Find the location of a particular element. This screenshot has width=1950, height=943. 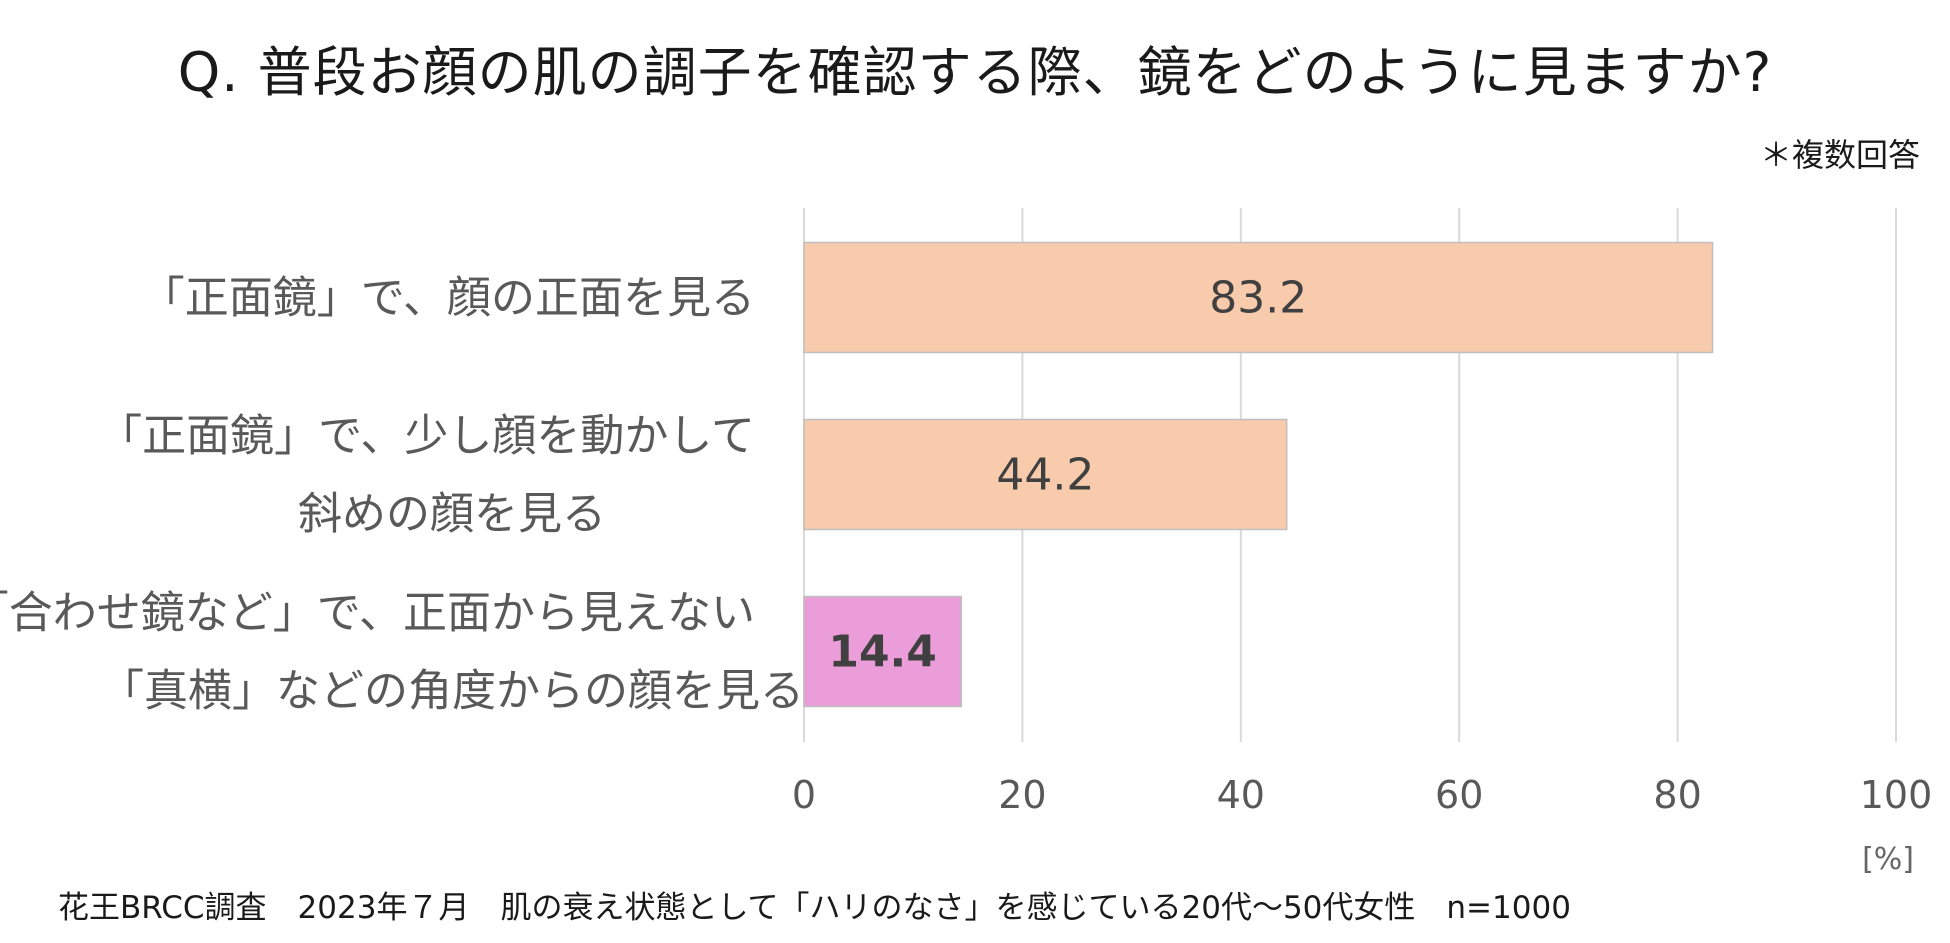

x-axis-ticks: 0 20 40 60 80 100 is located at coordinates (1362, 795).